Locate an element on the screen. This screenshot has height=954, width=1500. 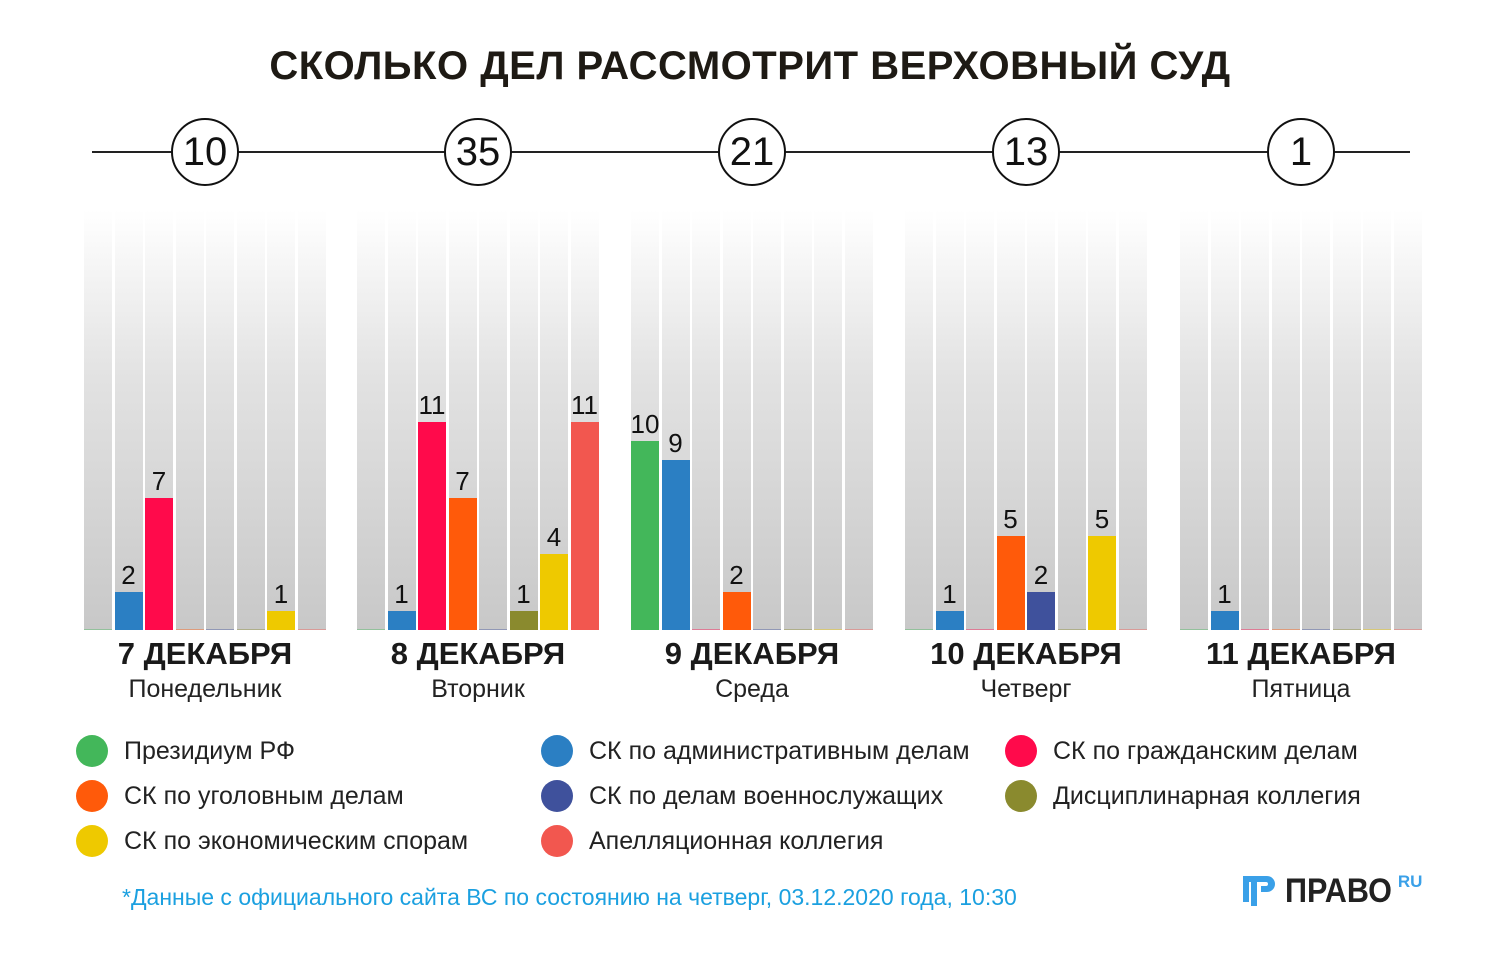
logo-text: ПРАВО is located at coordinates (1338, 891).